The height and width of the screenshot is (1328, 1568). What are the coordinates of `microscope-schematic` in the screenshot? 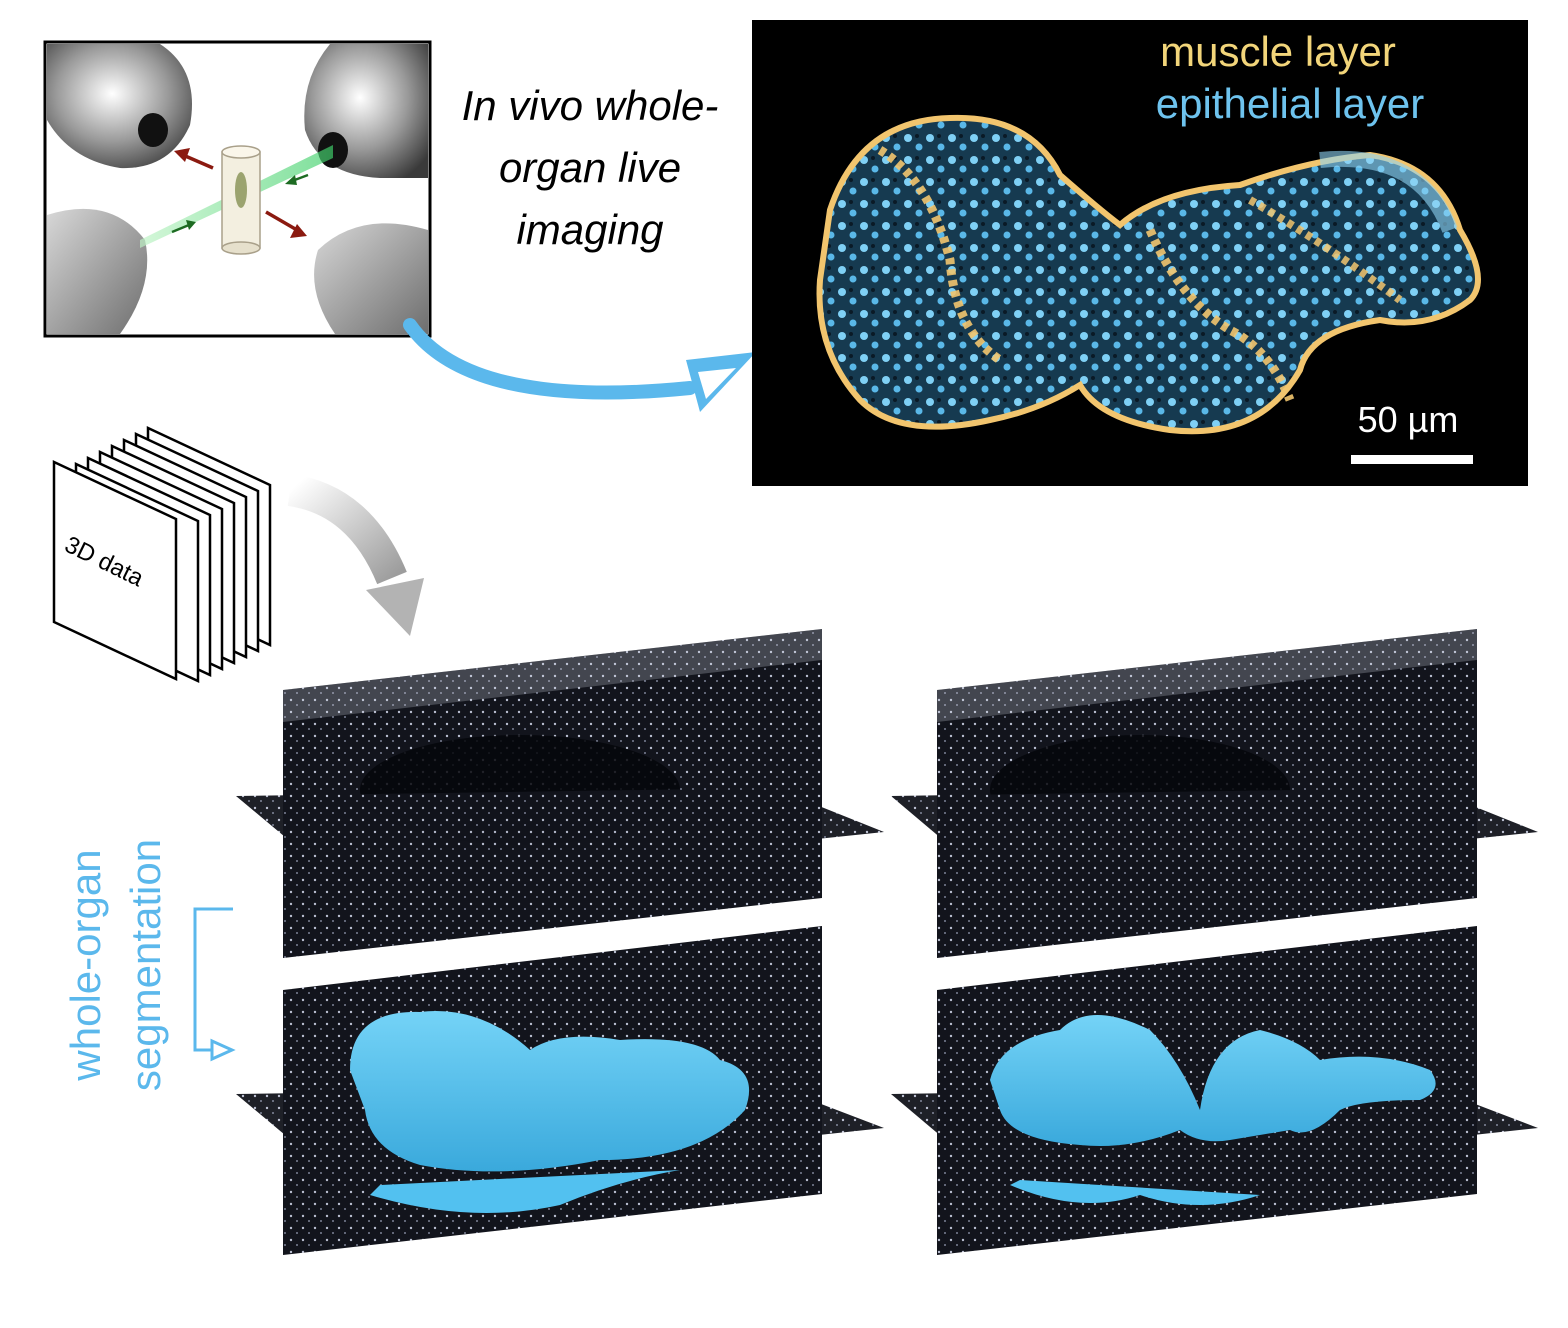 It's located at (237, 189).